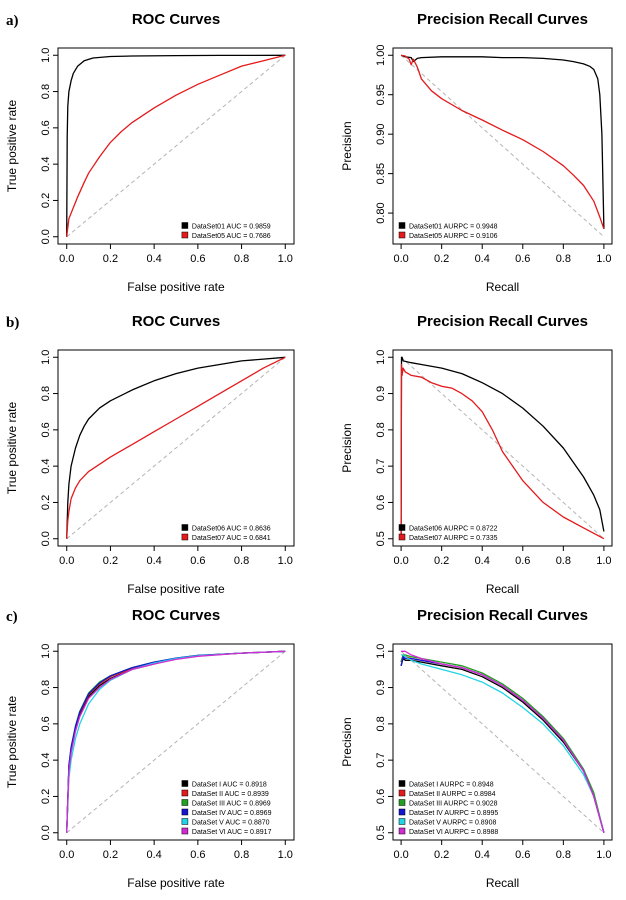  What do you see at coordinates (12, 617) in the screenshot?
I see `panel-letter-3: c)` at bounding box center [12, 617].